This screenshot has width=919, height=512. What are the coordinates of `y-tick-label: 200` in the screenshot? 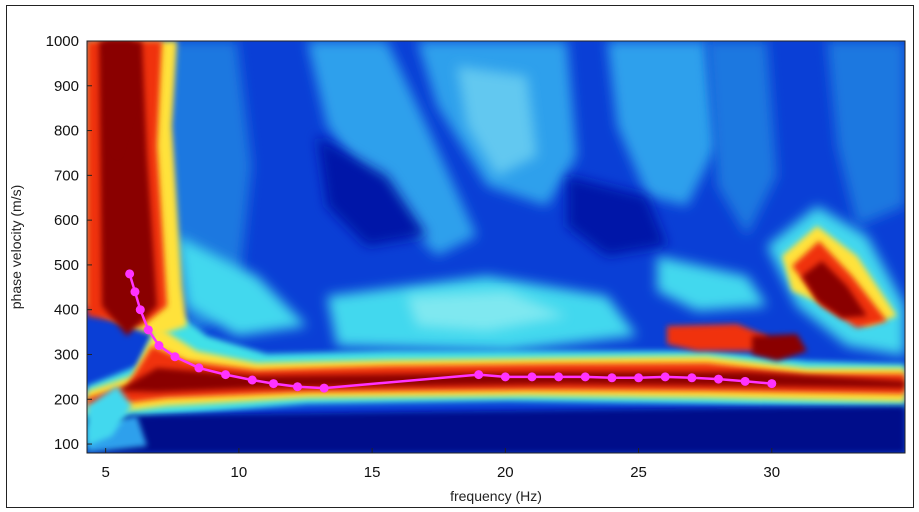 It's located at (66, 399).